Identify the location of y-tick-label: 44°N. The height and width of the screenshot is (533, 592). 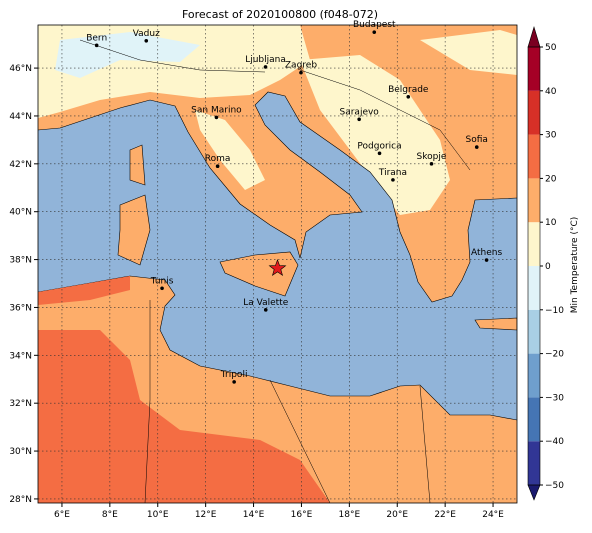
(20, 117).